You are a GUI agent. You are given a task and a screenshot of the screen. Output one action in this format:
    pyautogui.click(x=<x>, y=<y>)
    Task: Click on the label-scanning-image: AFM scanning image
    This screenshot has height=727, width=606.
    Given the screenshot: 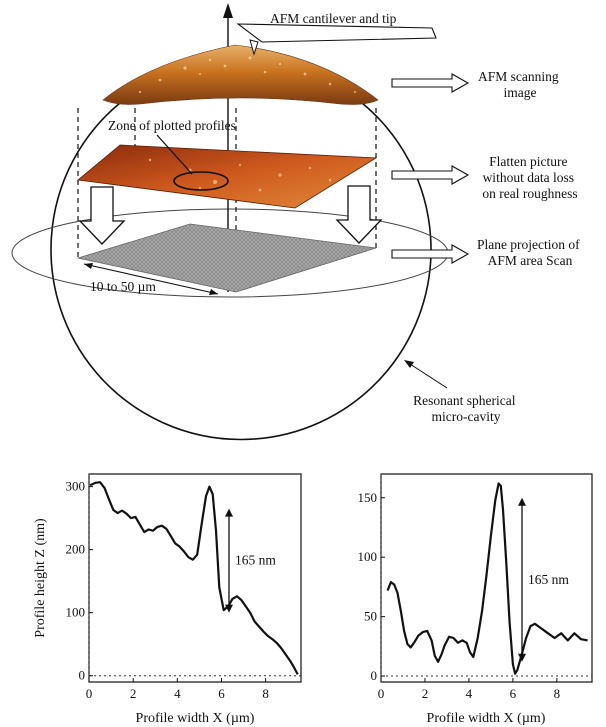 What is the action you would take?
    pyautogui.click(x=520, y=84)
    